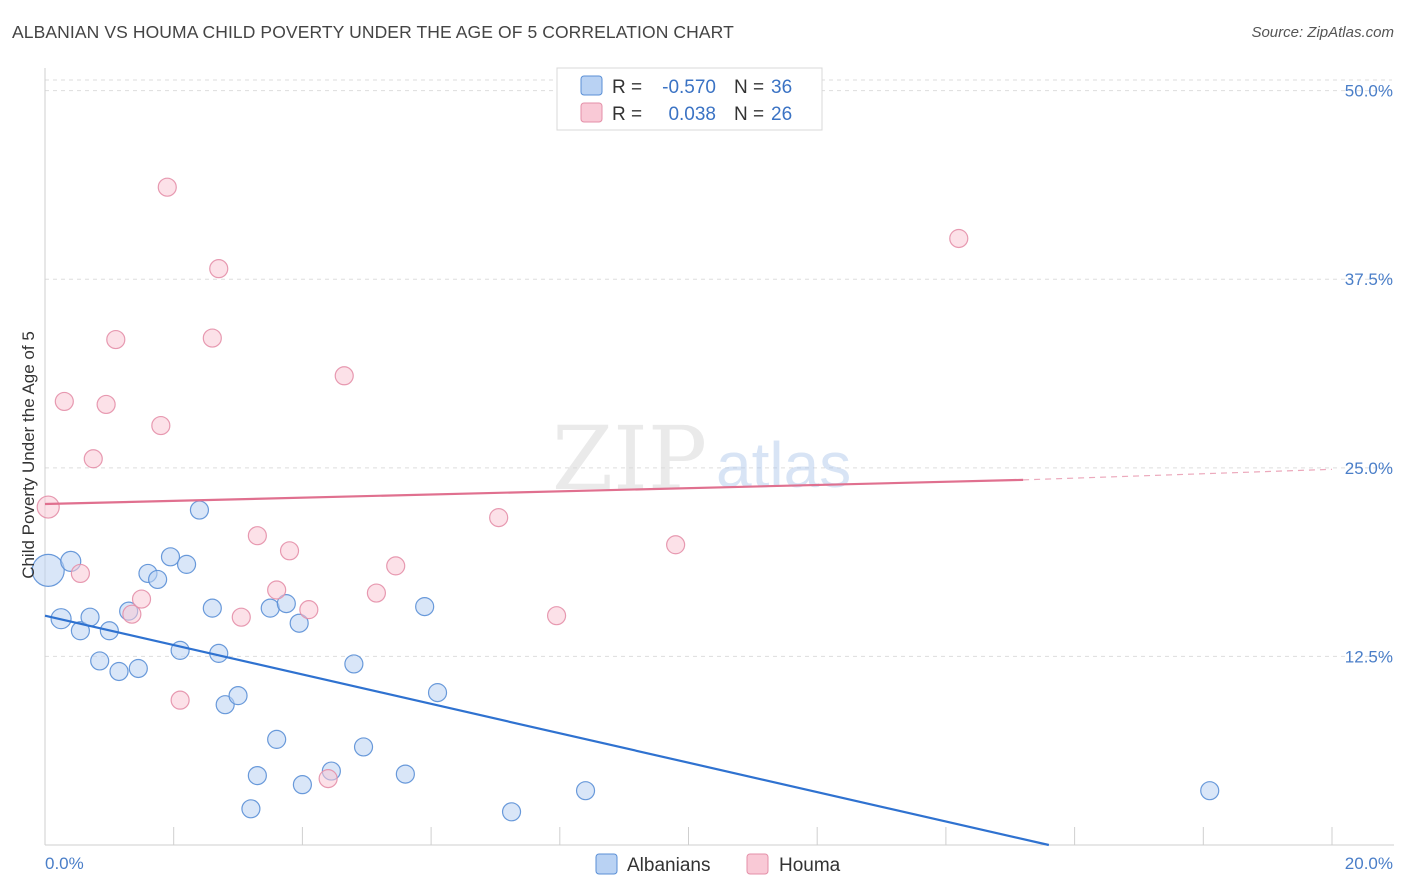 The image size is (1406, 892). Describe the element at coordinates (689, 87) in the screenshot. I see `legend-r-value-albanians: -0.570` at that location.